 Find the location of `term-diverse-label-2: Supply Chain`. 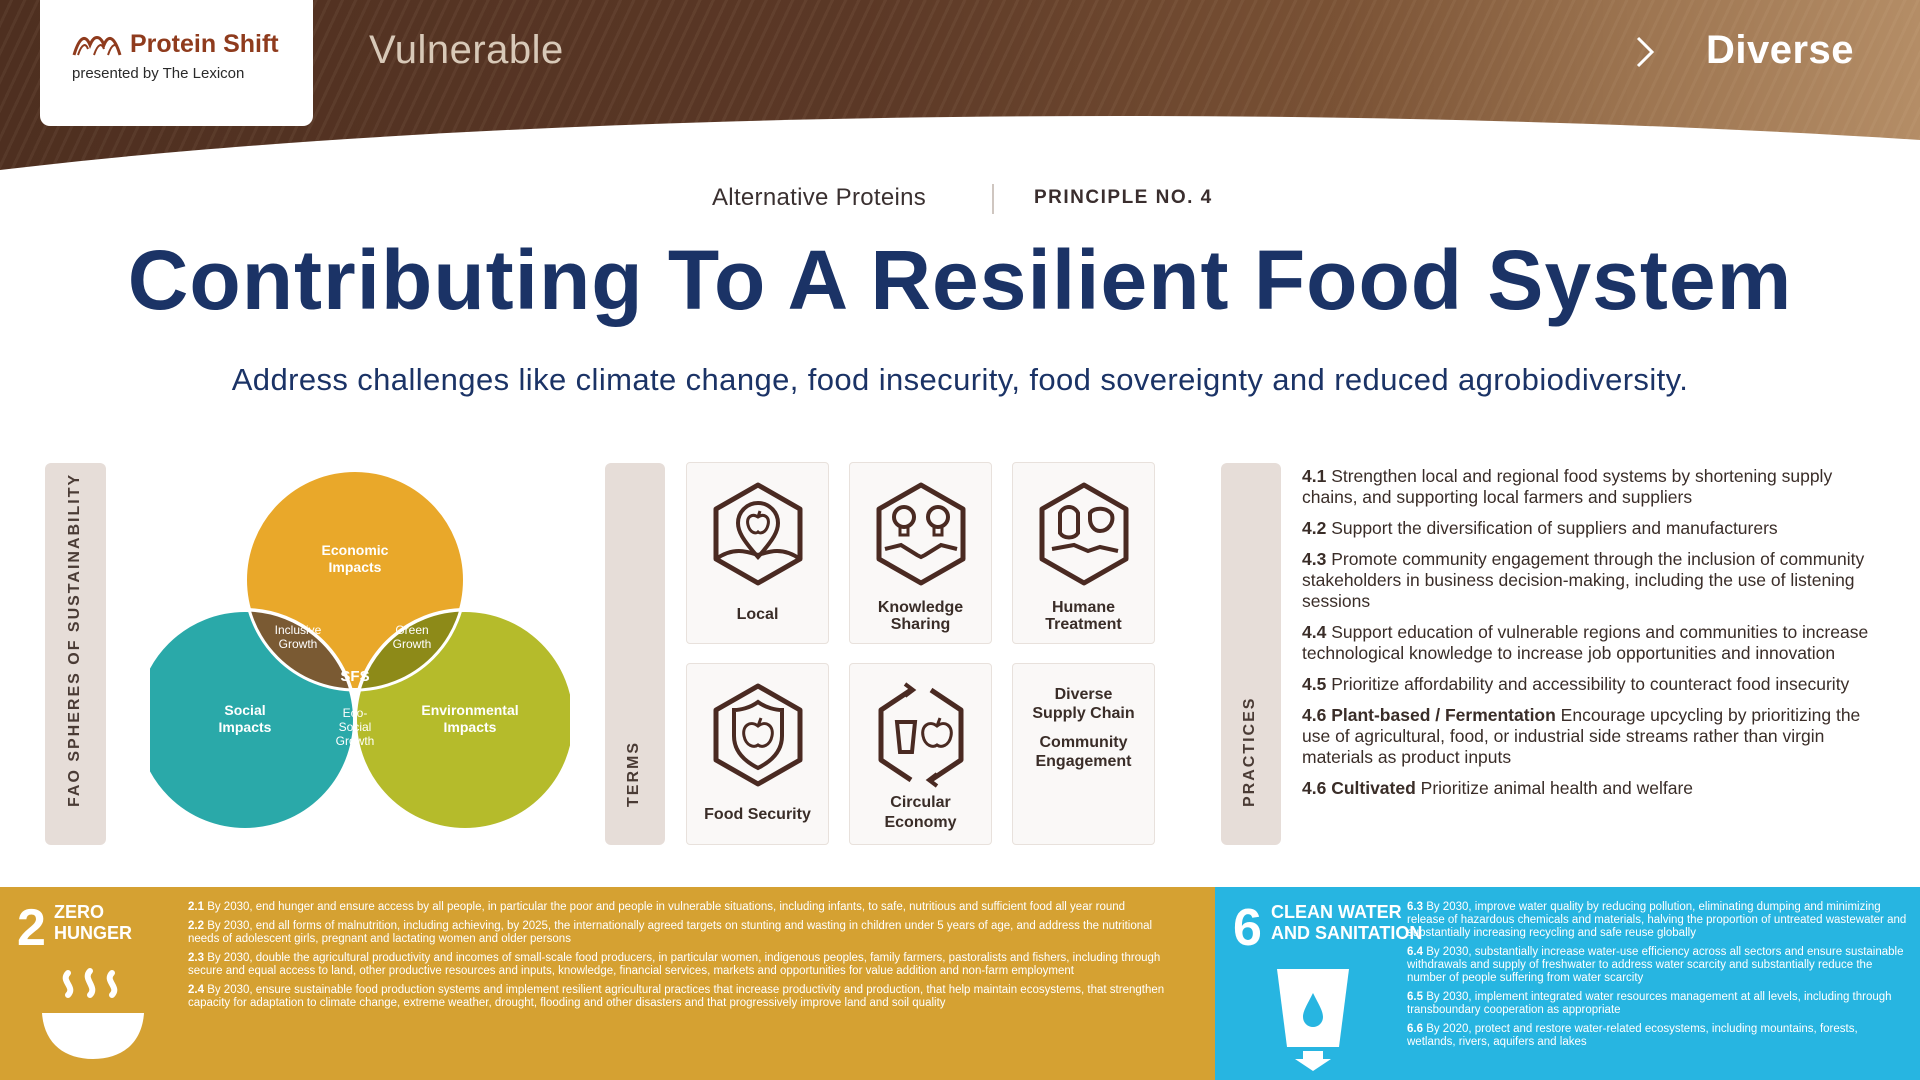

term-diverse-label-2: Supply Chain is located at coordinates (1083, 713).